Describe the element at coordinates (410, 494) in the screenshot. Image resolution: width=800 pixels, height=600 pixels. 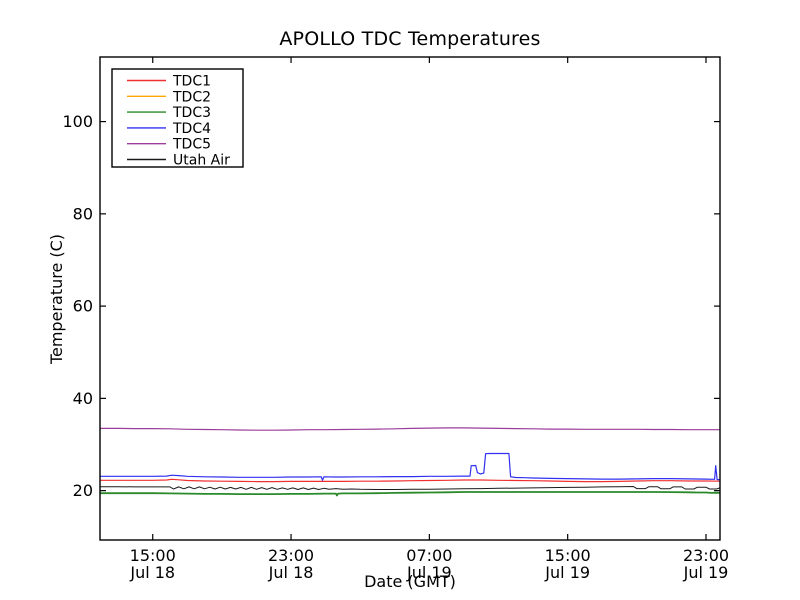
I see `series-line-tdc3` at that location.